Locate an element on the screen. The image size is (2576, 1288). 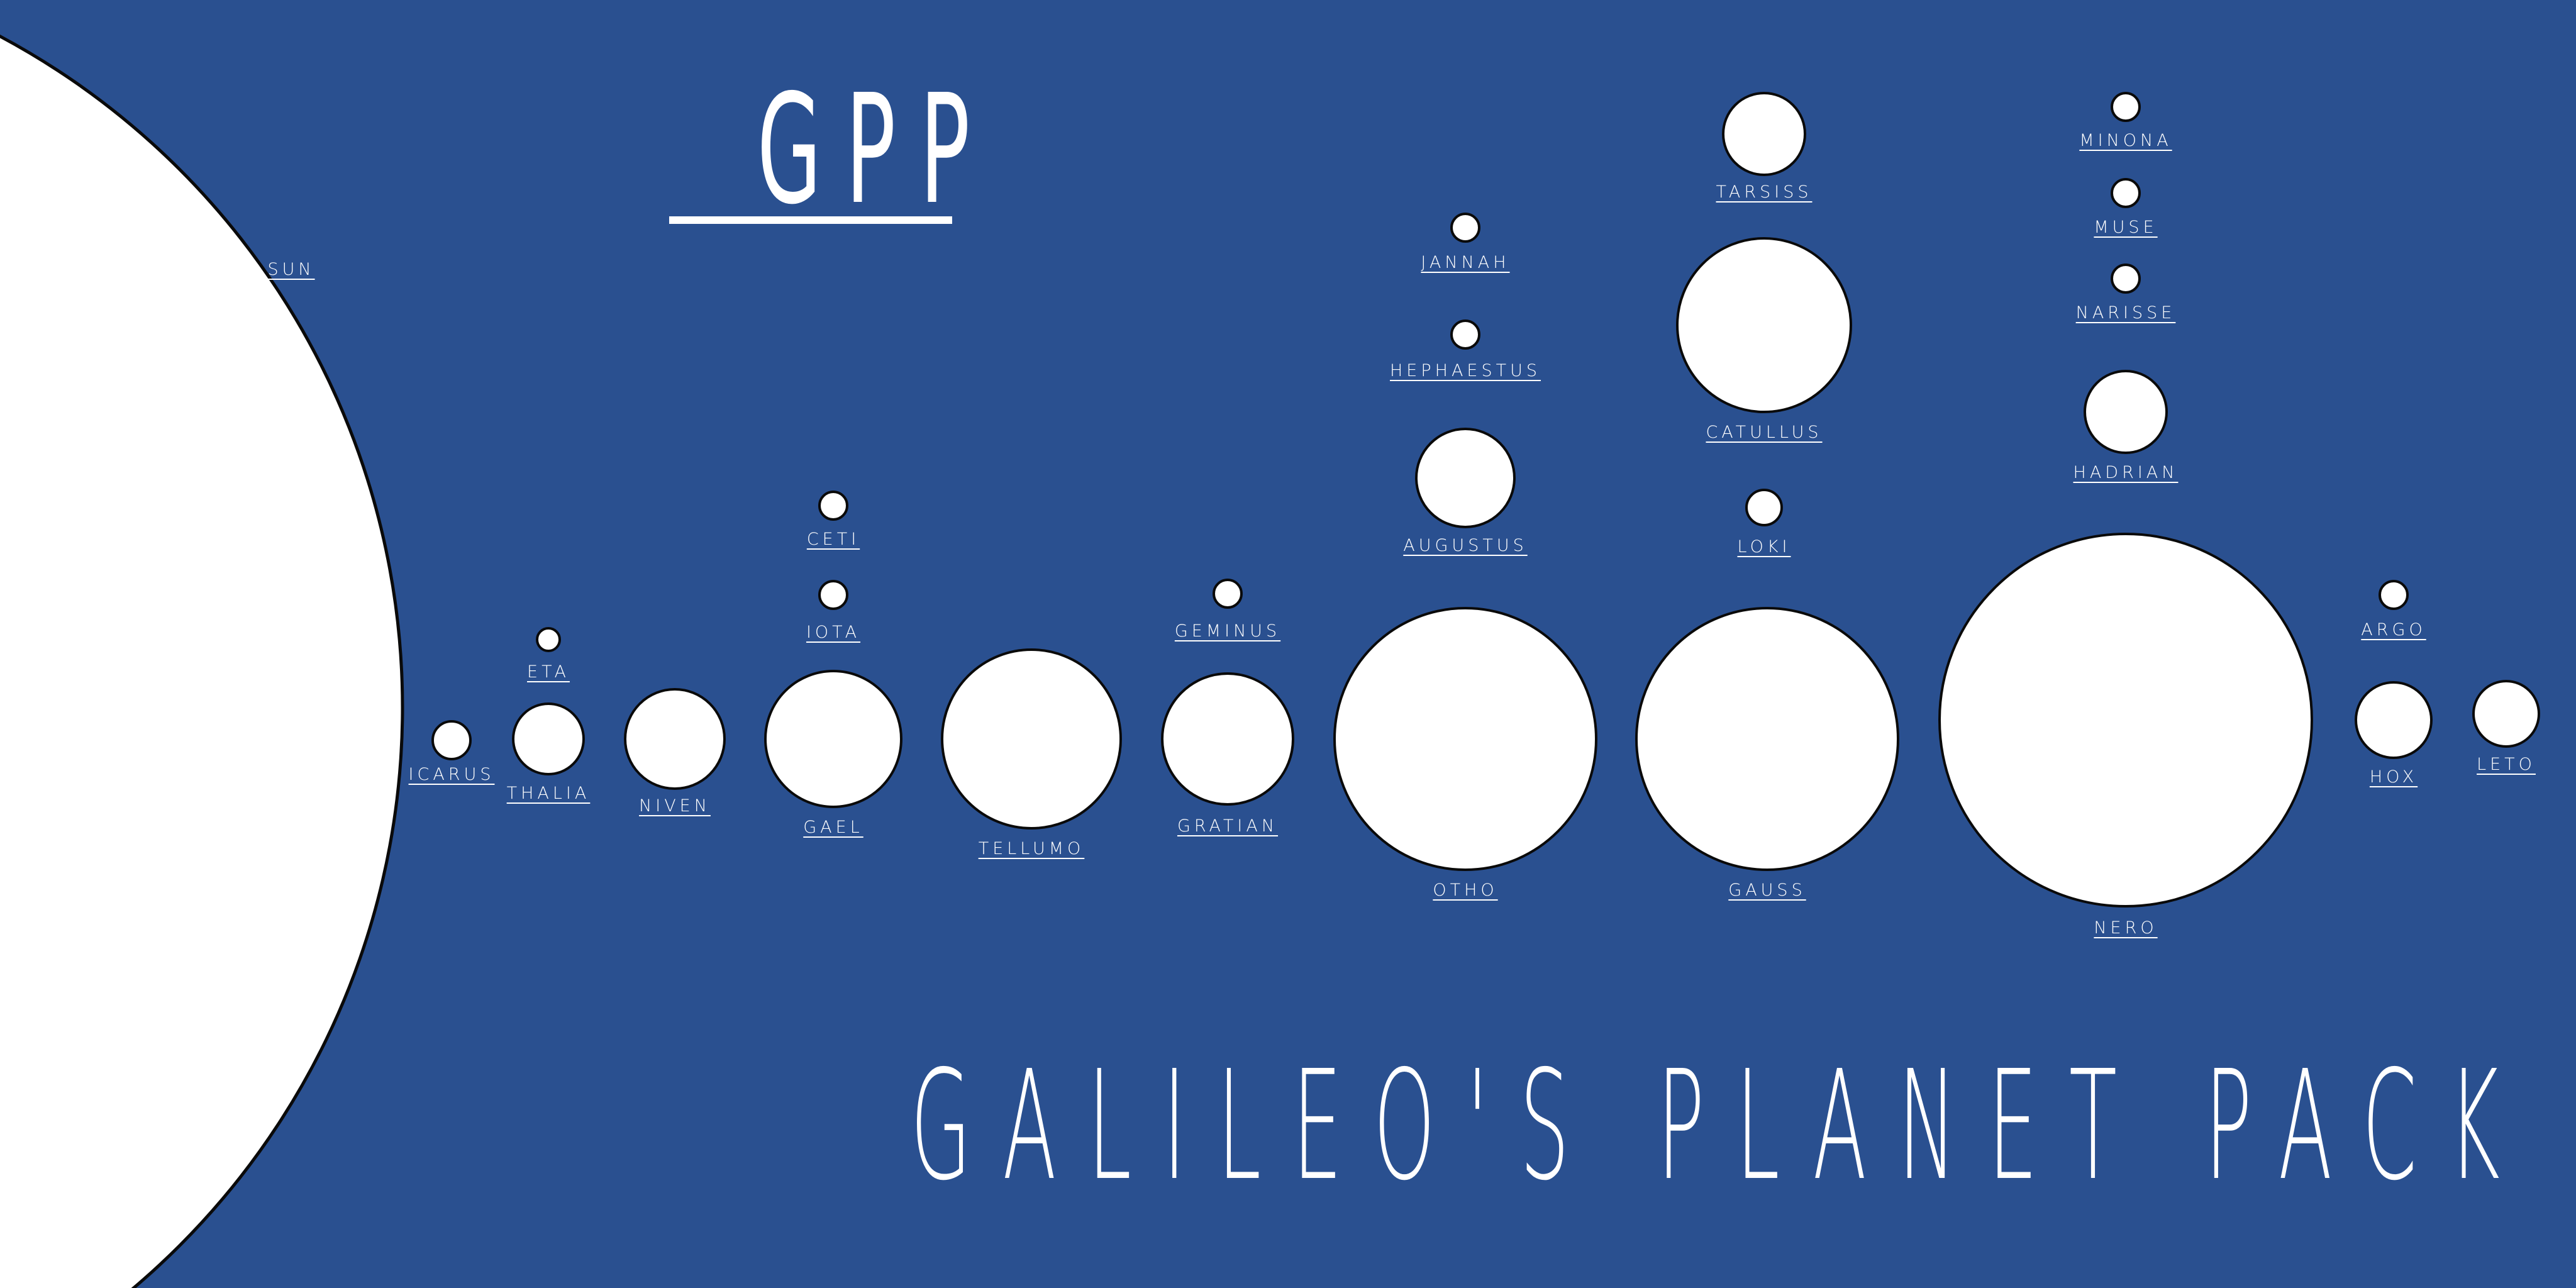
tarsiss-planet is located at coordinates (1764, 134).